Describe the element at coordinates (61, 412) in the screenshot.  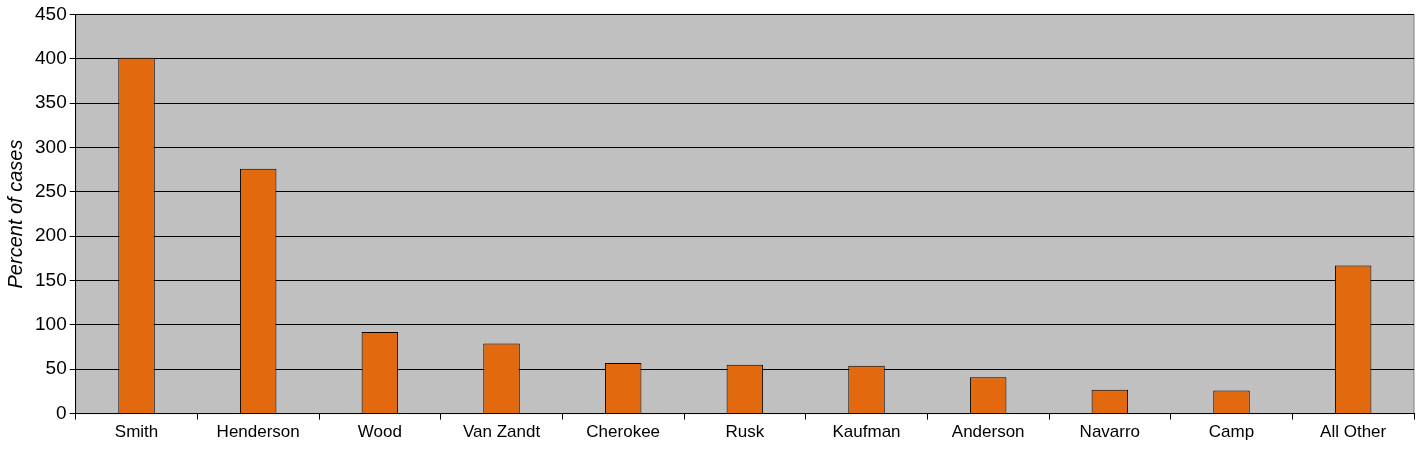
I see `y-tick-label: 0` at that location.